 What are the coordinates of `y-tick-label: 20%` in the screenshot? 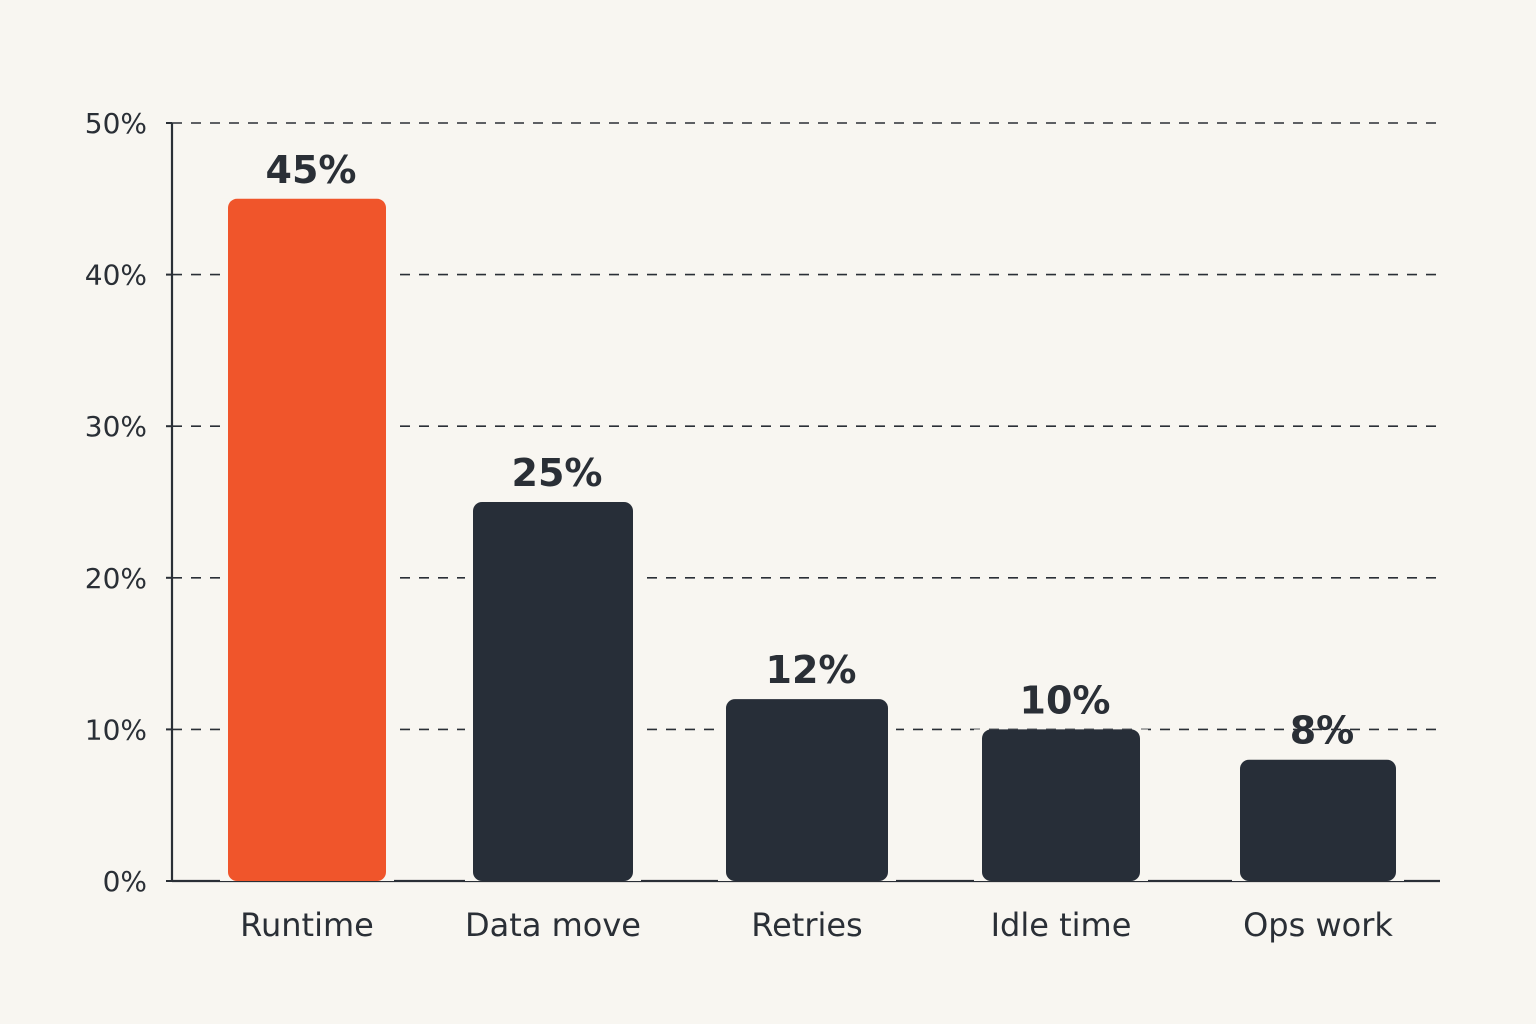 It's located at (116, 578).